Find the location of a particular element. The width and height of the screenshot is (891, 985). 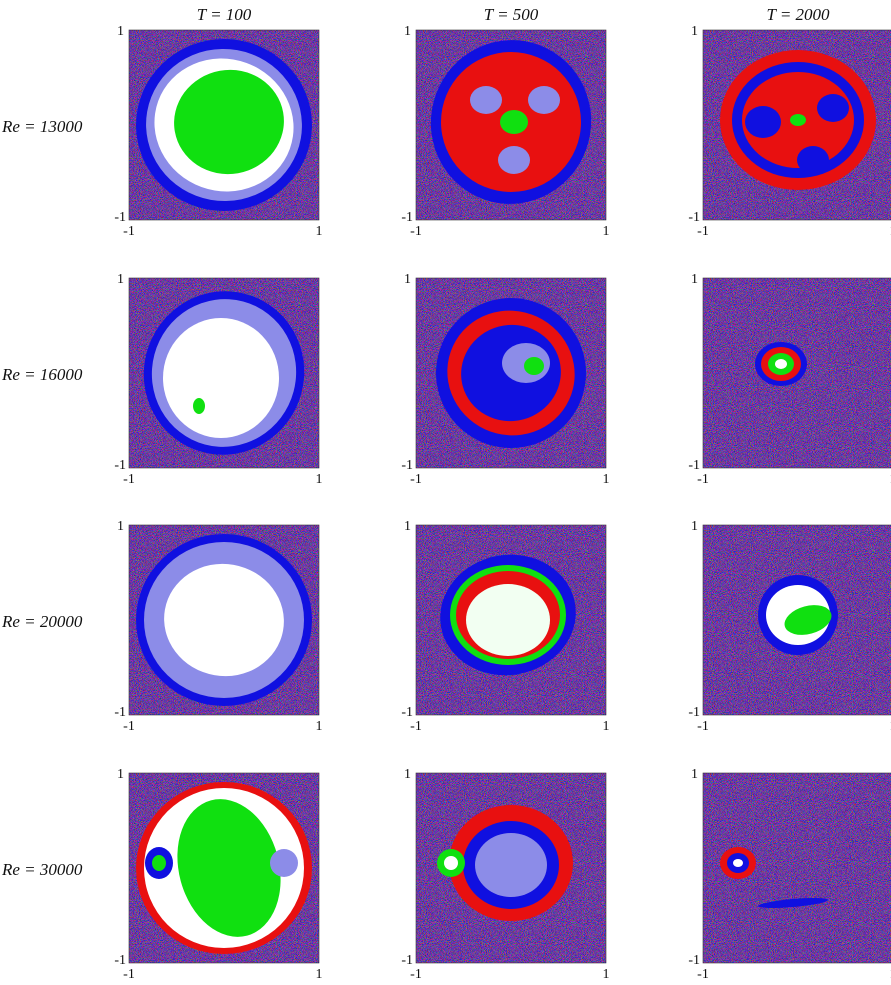

column-title: T = 100 is located at coordinates (224, 14).